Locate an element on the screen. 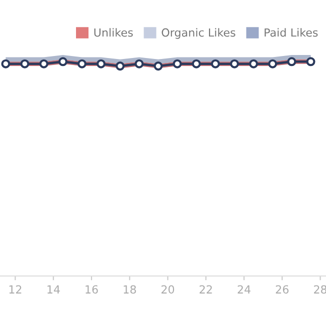 The height and width of the screenshot is (326, 326). x-tick-label: 20 is located at coordinates (168, 289).